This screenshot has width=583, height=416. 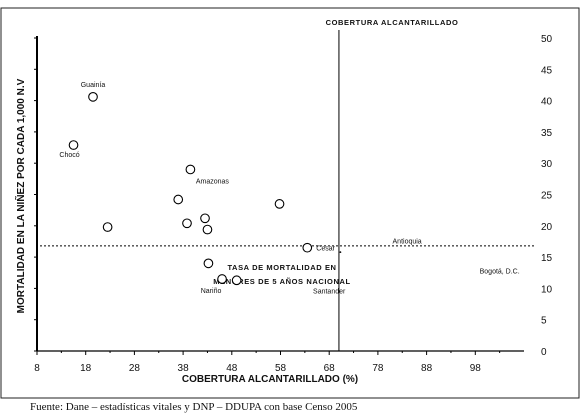 I want to click on point-label: Nariño, so click(x=211, y=291).